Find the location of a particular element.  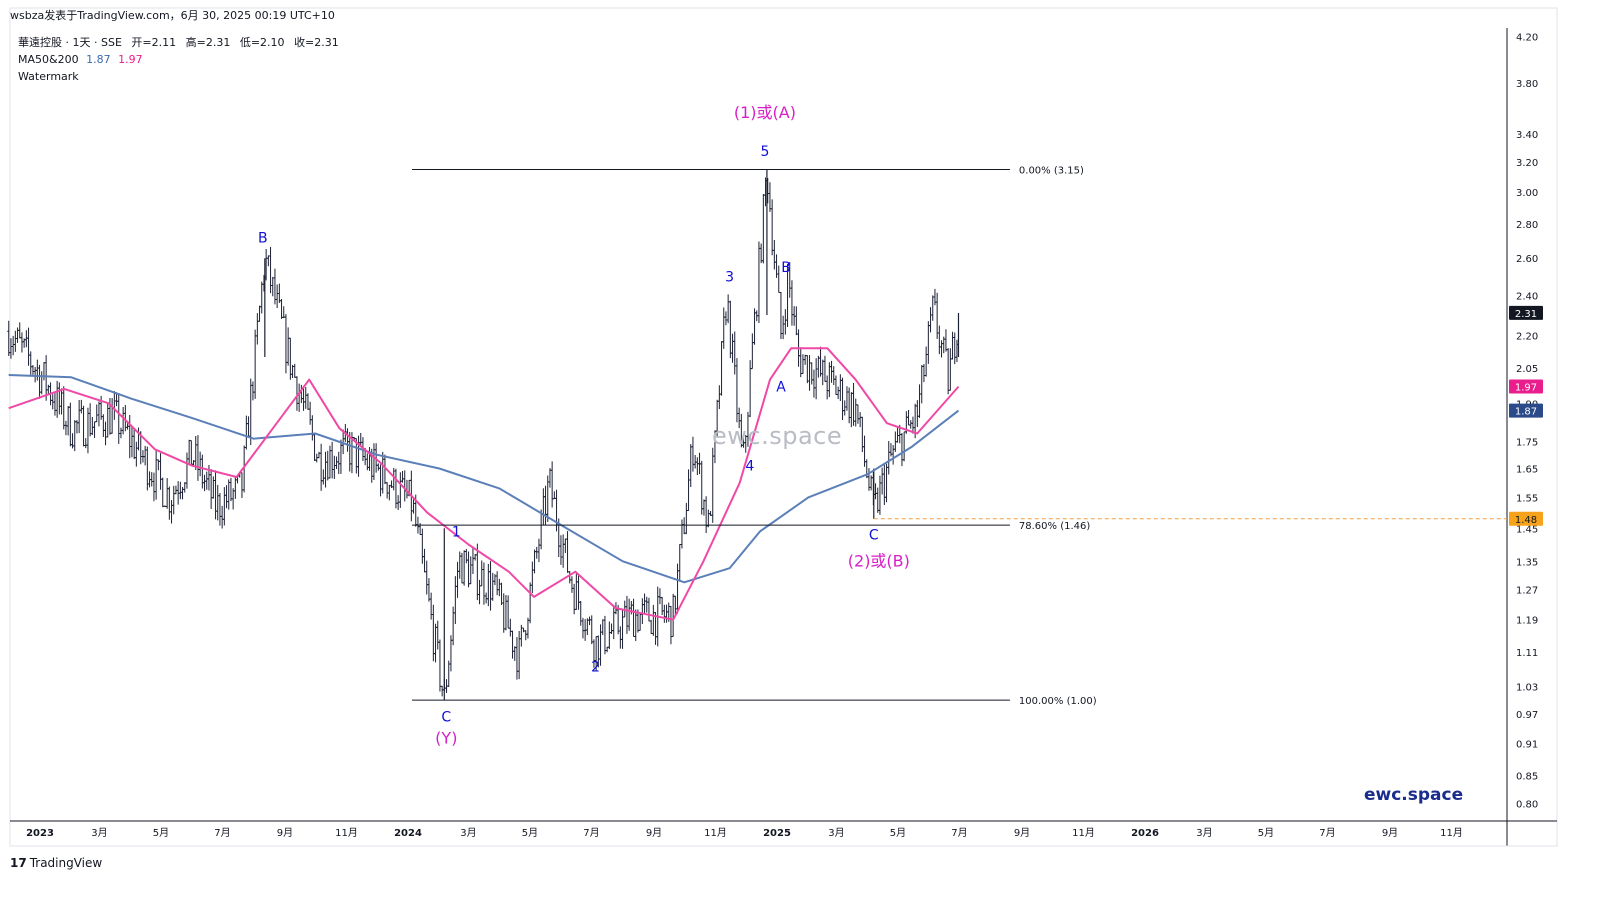

wave-label: (2)或(B) is located at coordinates (879, 560).